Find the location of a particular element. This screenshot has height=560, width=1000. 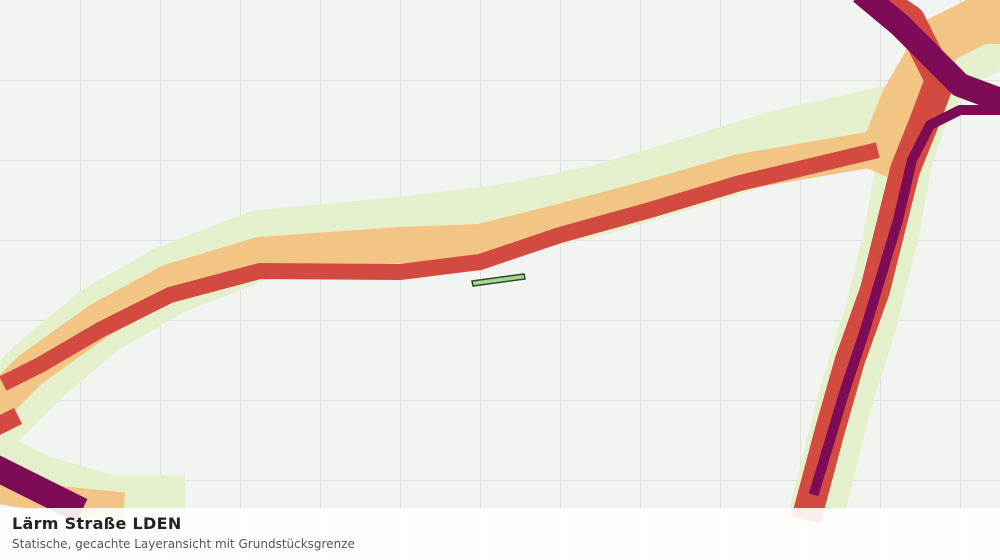

parcel-boundary is located at coordinates (498, 280).